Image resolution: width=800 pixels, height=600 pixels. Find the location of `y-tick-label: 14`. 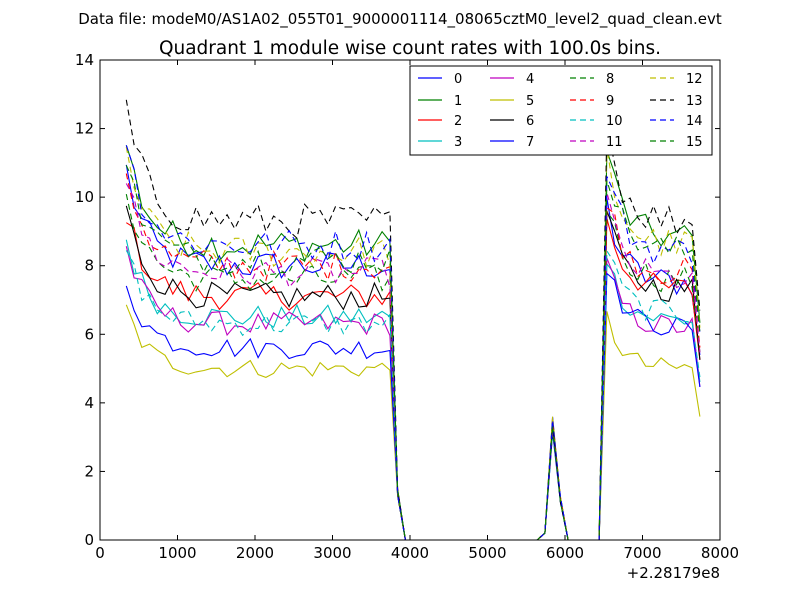

y-tick-label: 14 is located at coordinates (84, 60).